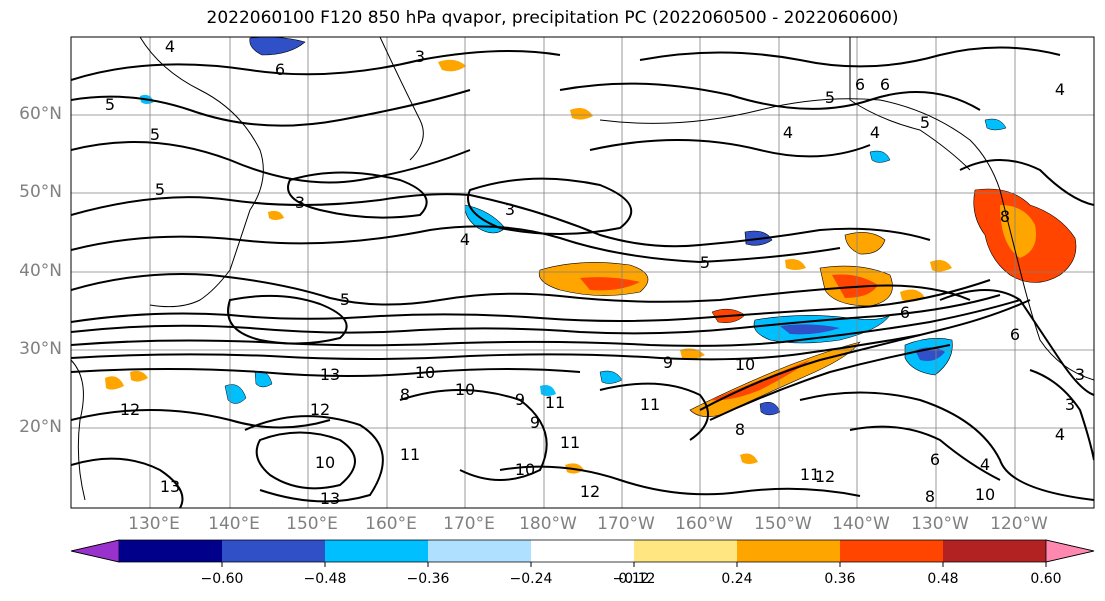 The width and height of the screenshot is (1105, 601). What do you see at coordinates (40, 349) in the screenshot?
I see `latitude-label: 30°N` at bounding box center [40, 349].